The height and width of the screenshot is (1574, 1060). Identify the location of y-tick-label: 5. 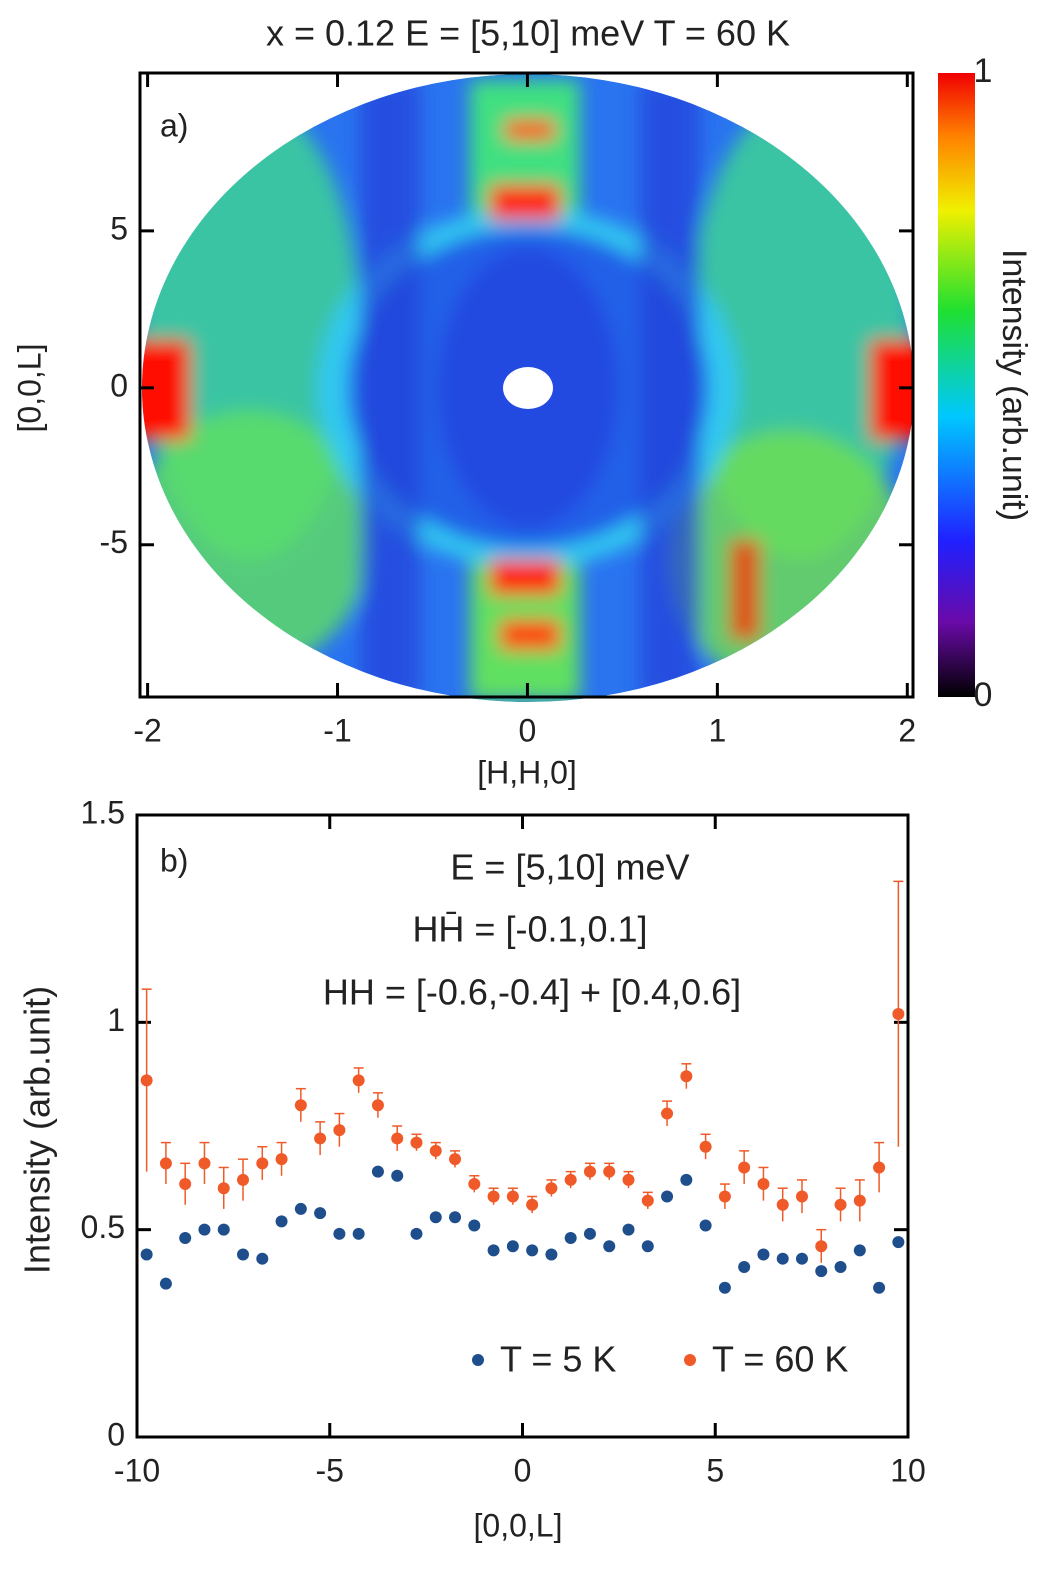
(119, 228).